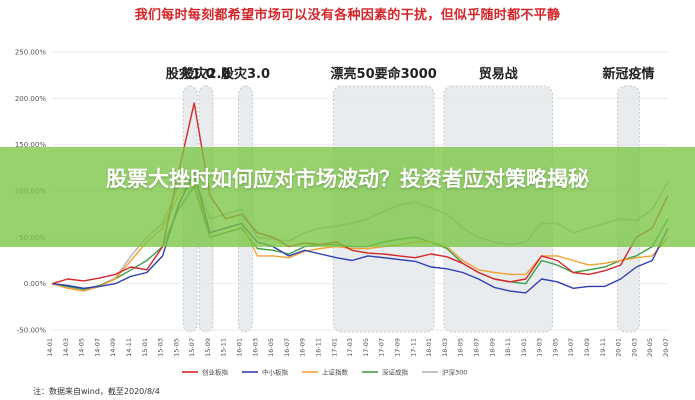  I want to click on legend-label: 上证指数, so click(335, 372).